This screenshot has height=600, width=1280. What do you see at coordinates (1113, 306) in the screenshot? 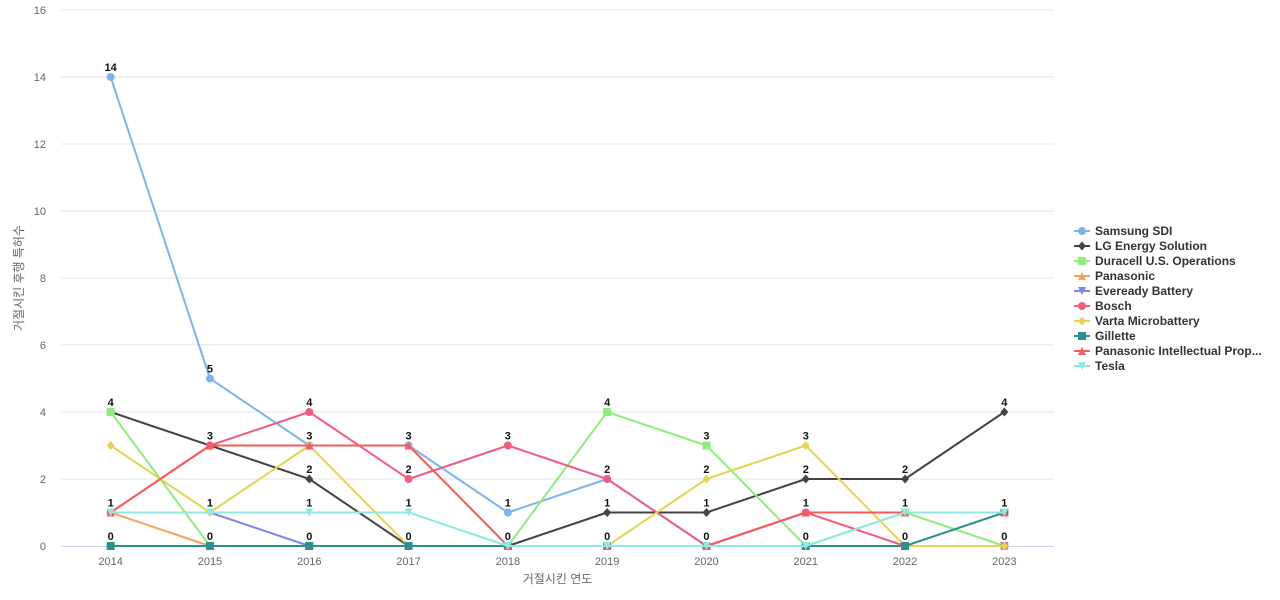
I see `legend-label: Bosch` at bounding box center [1113, 306].